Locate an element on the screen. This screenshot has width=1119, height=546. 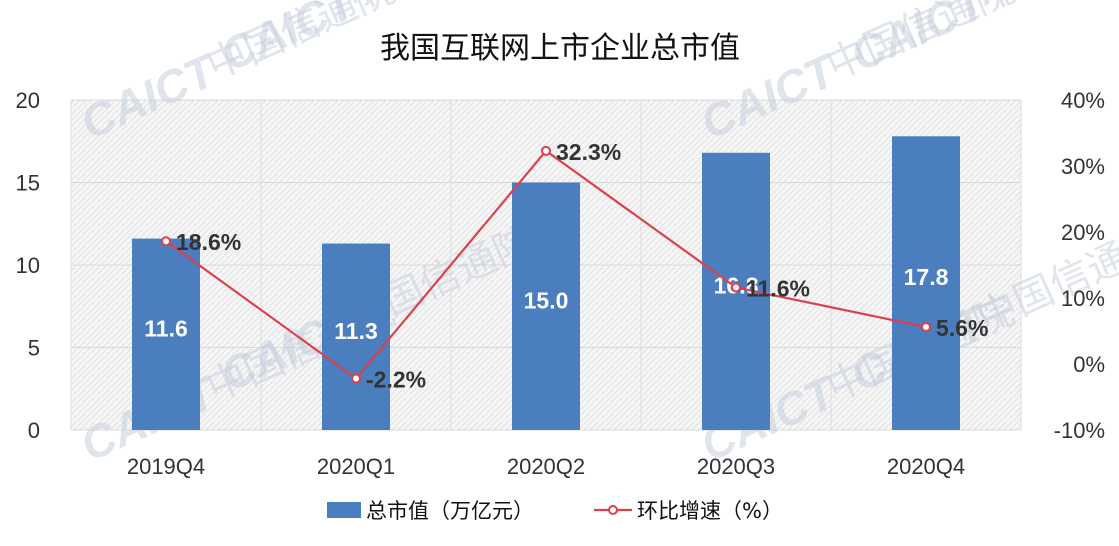
legend-bar-label: 总市值（万亿元） is located at coordinates (450, 511).